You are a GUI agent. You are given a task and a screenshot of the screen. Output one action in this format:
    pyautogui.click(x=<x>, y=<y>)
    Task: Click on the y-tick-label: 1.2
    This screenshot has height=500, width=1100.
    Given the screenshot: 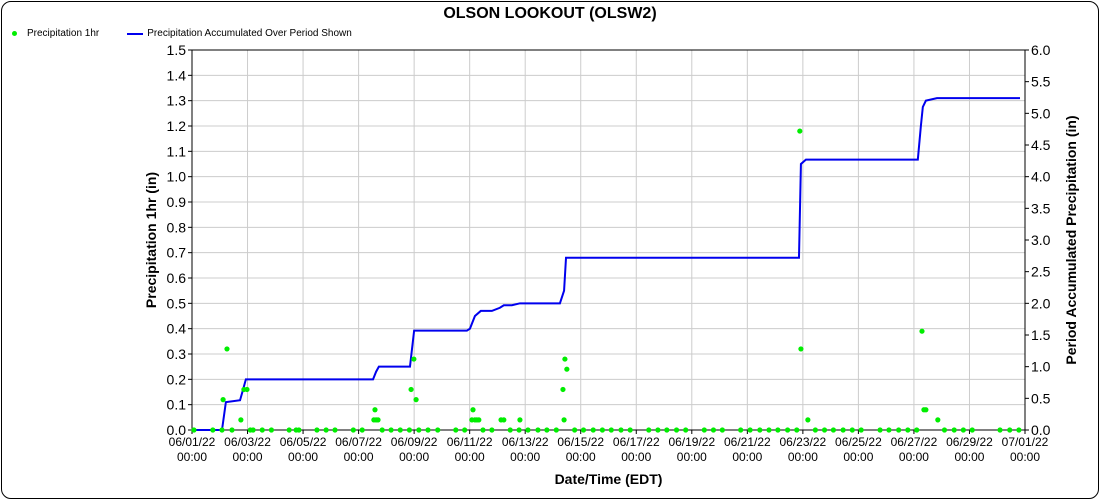 What is the action you would take?
    pyautogui.click(x=177, y=126)
    